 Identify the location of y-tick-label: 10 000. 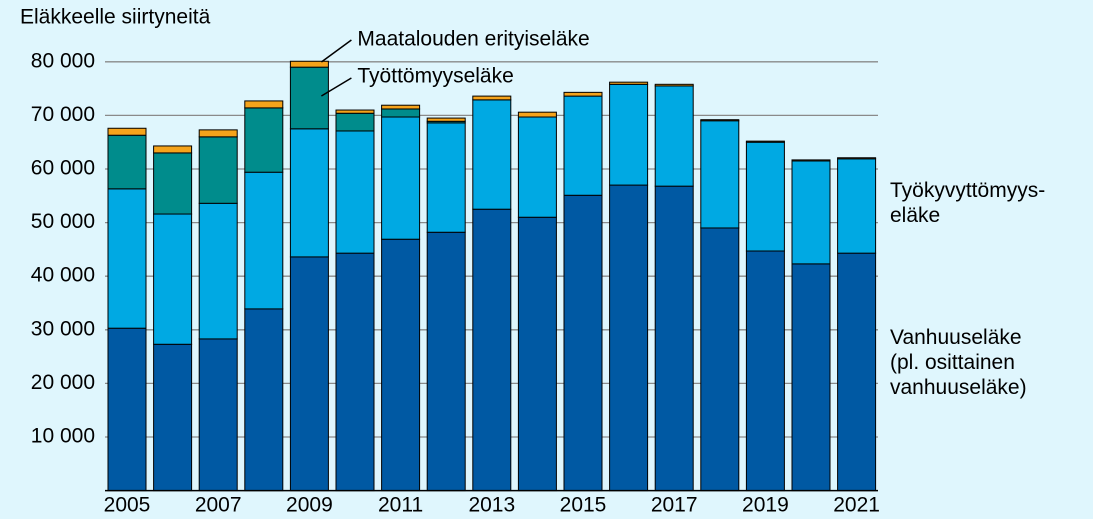
(63, 436).